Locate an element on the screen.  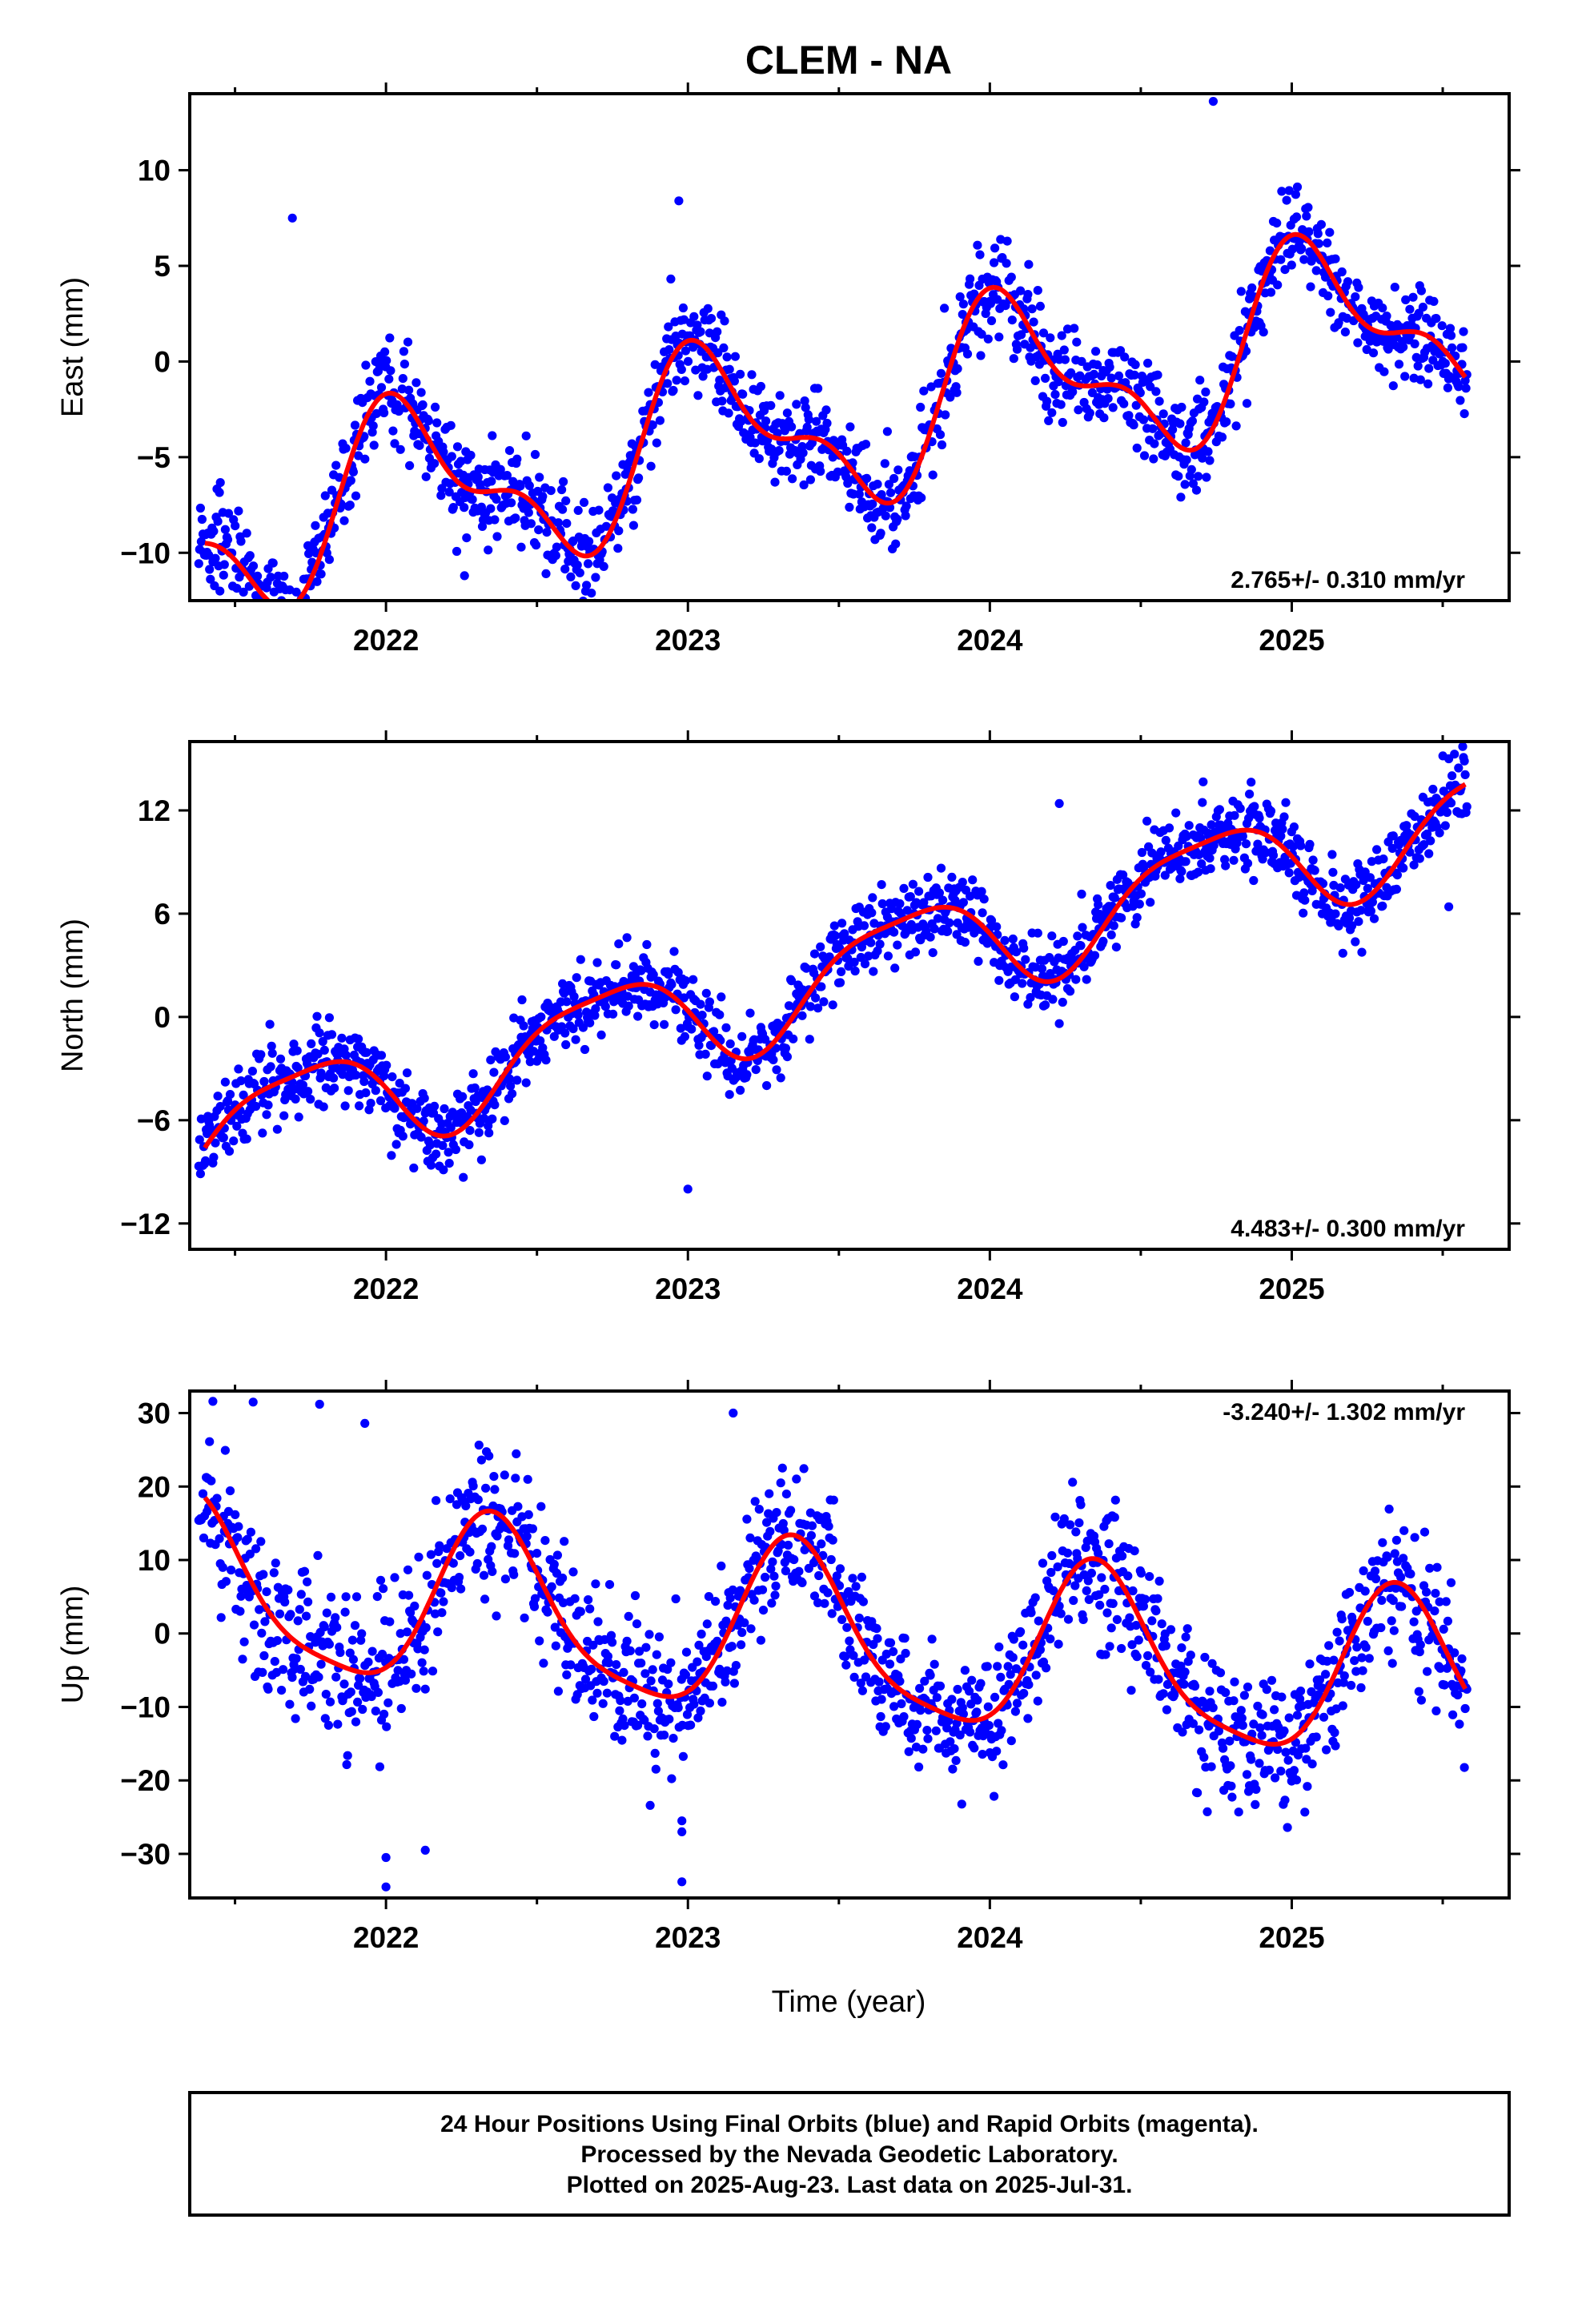
east-y-tick-label: −10 is located at coordinates (145, 553).